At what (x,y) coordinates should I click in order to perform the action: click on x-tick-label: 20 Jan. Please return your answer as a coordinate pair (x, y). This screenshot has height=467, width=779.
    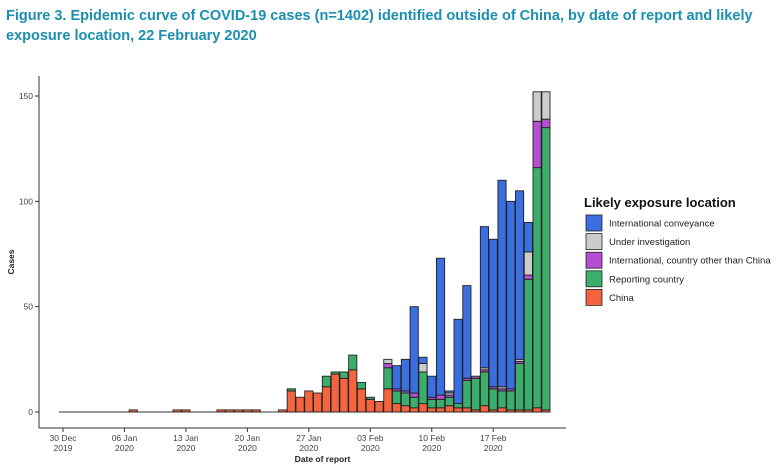
    Looking at the image, I should click on (248, 438).